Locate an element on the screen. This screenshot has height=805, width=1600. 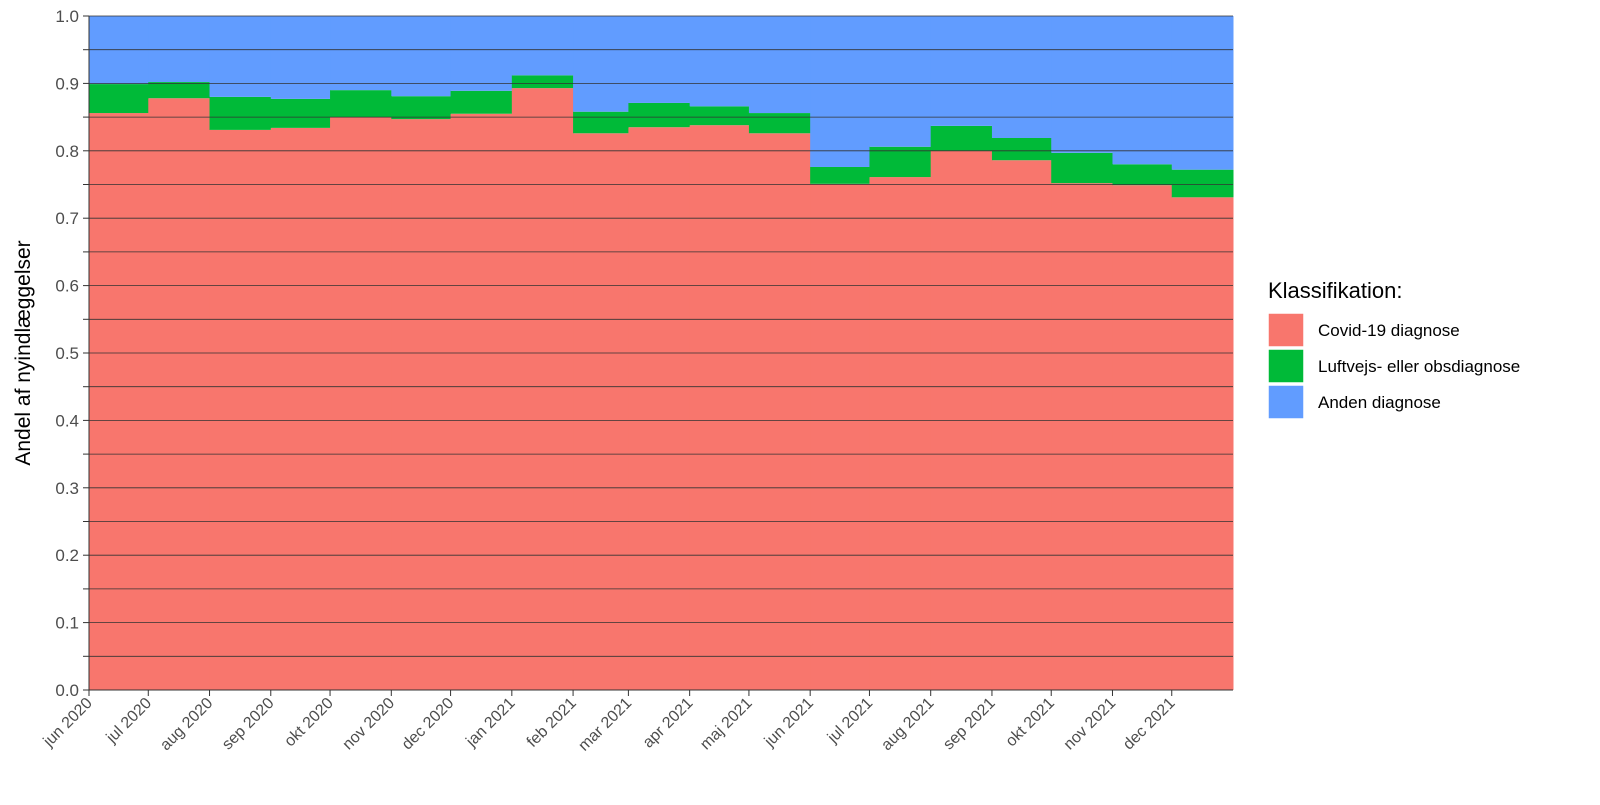
y-tick-label: 0.5 is located at coordinates (67, 353).